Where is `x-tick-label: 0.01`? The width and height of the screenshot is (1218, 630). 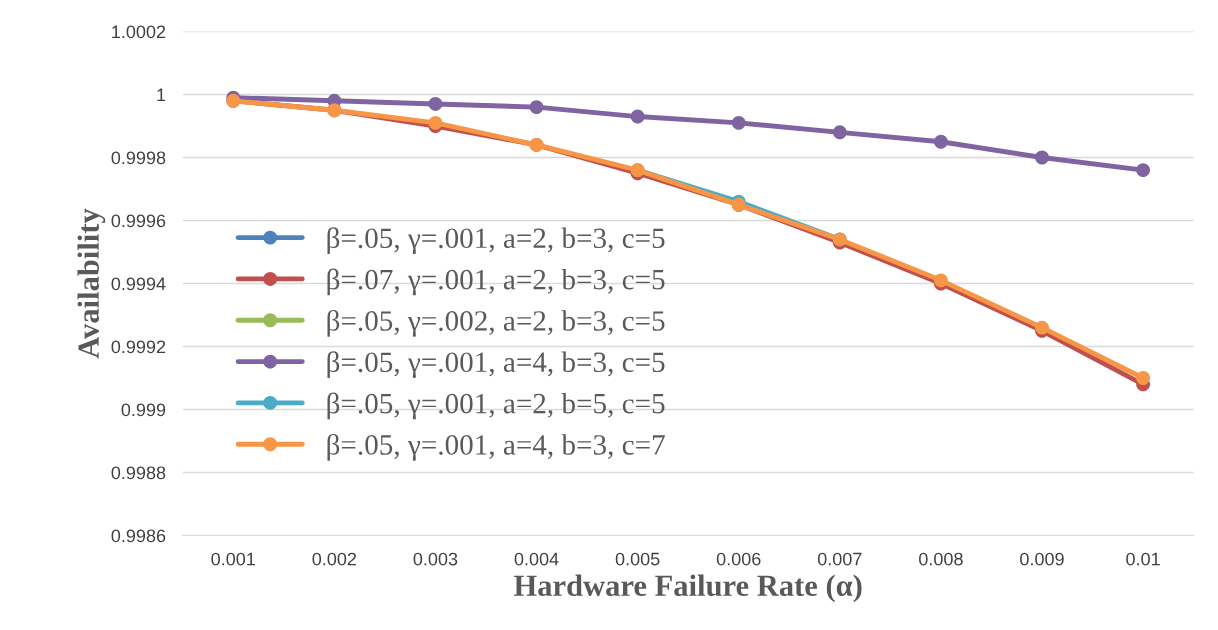 x-tick-label: 0.01 is located at coordinates (1143, 559).